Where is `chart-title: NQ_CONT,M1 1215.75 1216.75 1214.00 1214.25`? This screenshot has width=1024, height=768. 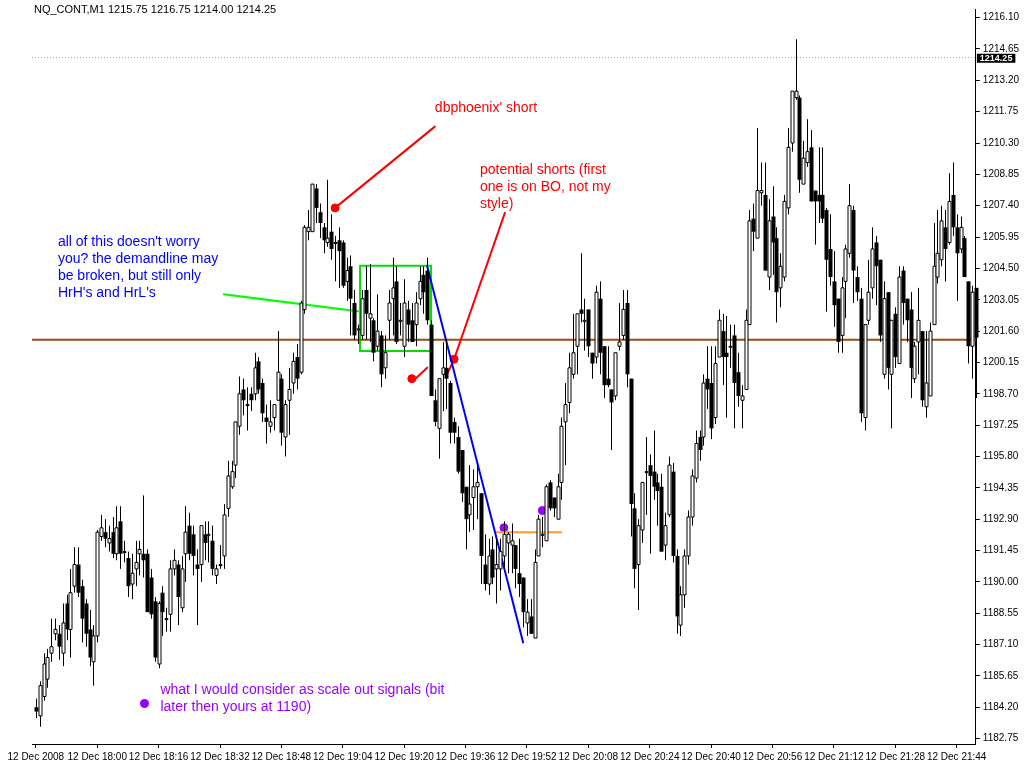 chart-title: NQ_CONT,M1 1215.75 1216.75 1214.00 1214.25 is located at coordinates (155, 9).